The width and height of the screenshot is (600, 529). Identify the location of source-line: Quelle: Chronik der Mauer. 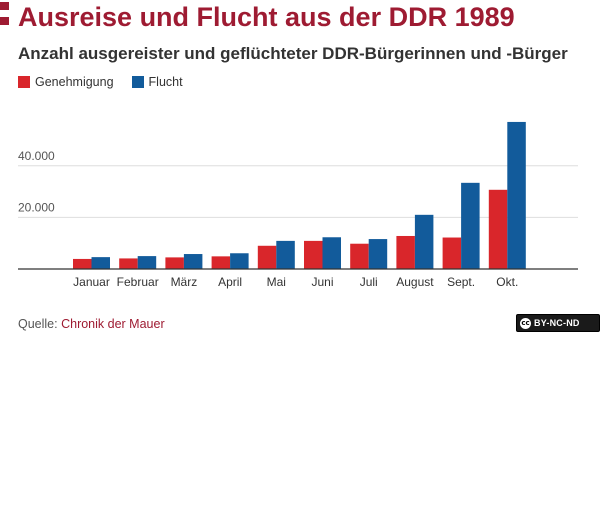
(91, 324).